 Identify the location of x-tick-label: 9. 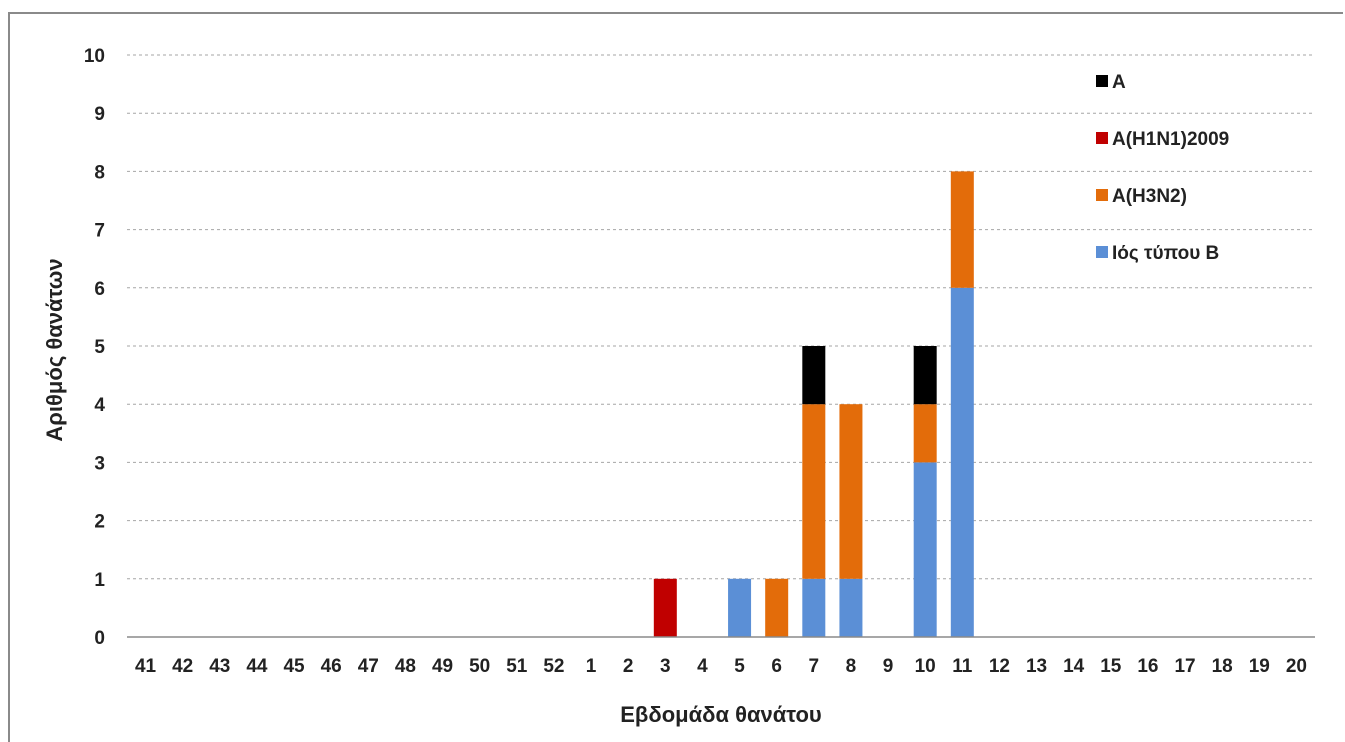
(888, 666).